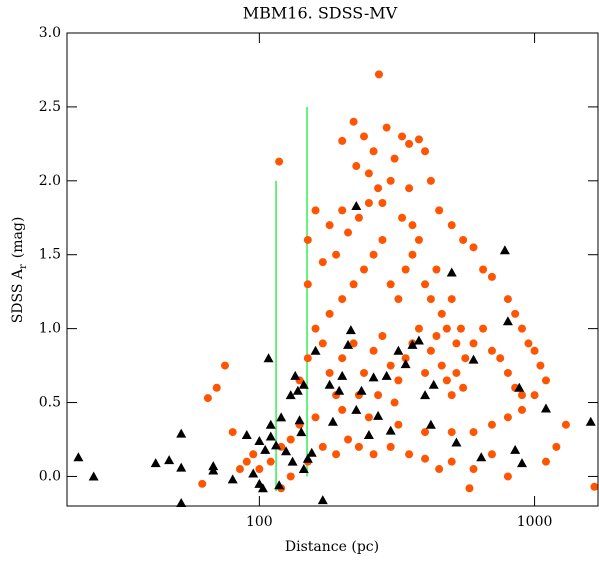 The image size is (599, 561). What do you see at coordinates (259, 522) in the screenshot?
I see `x-tick-label: 100` at bounding box center [259, 522].